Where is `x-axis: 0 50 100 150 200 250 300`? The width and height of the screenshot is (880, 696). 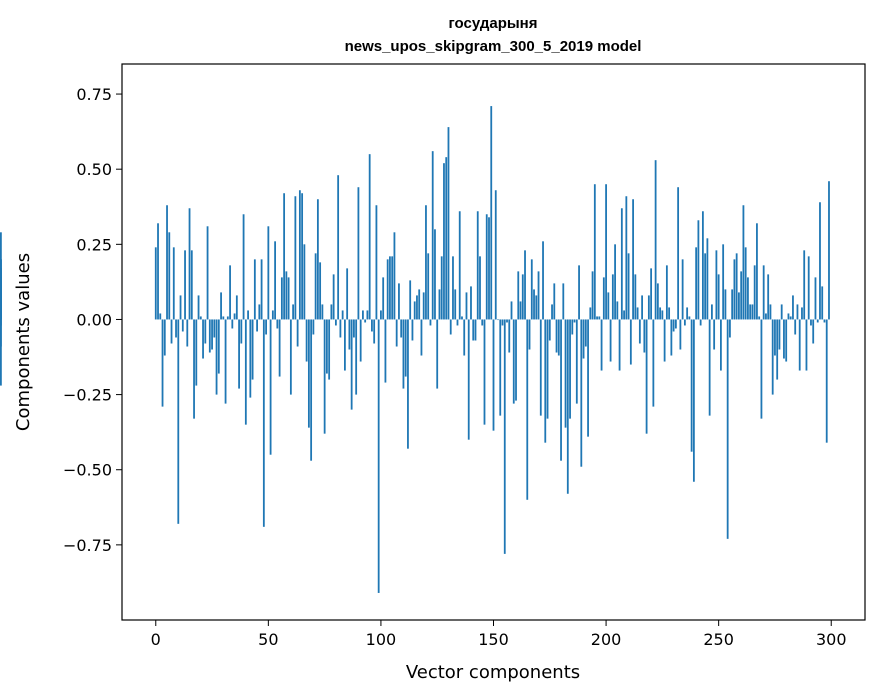 x-axis: 0 50 100 150 200 250 300 is located at coordinates (499, 634).